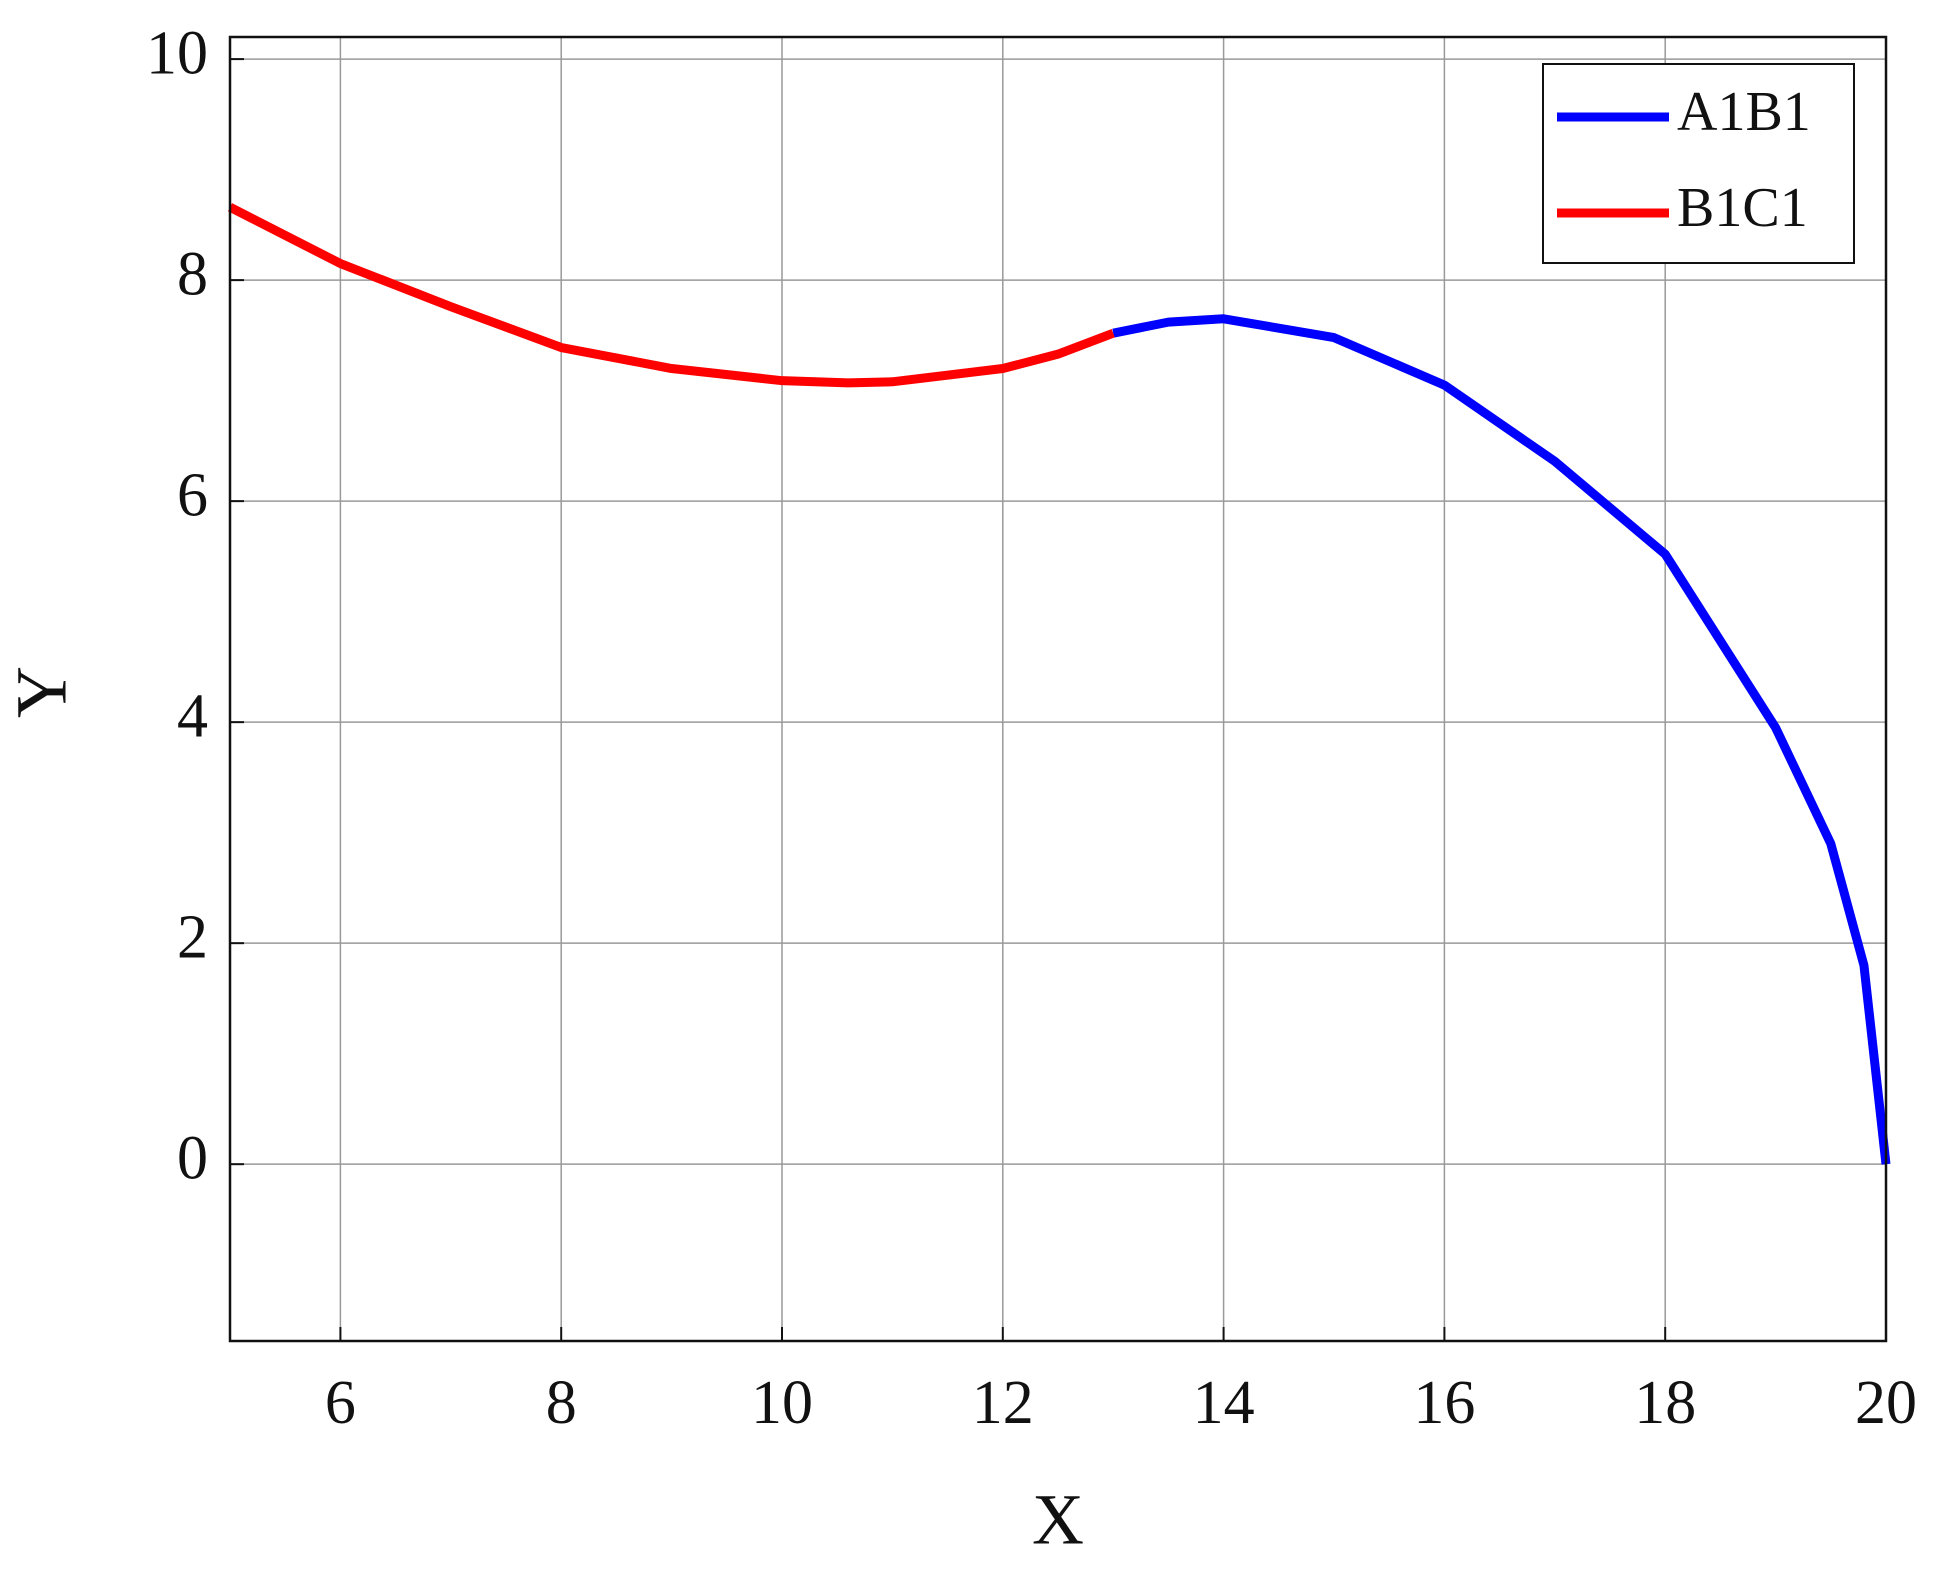 This screenshot has height=1580, width=1938. What do you see at coordinates (192, 937) in the screenshot?
I see `y-tick-label: 2` at bounding box center [192, 937].